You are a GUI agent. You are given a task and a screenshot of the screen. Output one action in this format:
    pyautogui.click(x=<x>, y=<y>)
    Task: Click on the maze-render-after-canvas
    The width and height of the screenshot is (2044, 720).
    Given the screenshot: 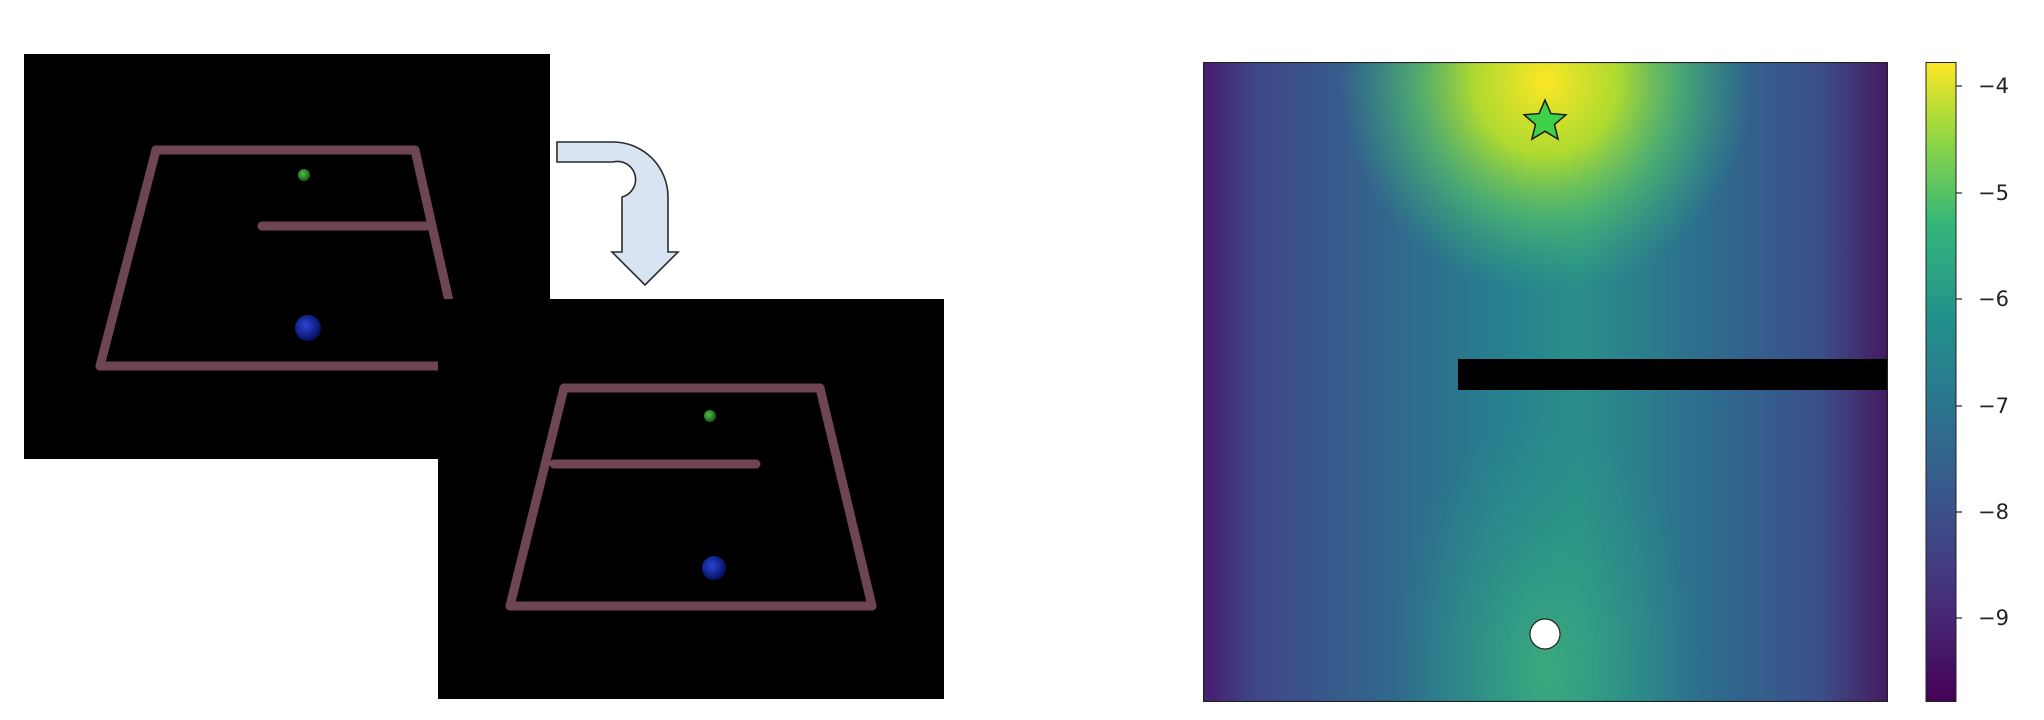 What is the action you would take?
    pyautogui.click(x=691, y=499)
    